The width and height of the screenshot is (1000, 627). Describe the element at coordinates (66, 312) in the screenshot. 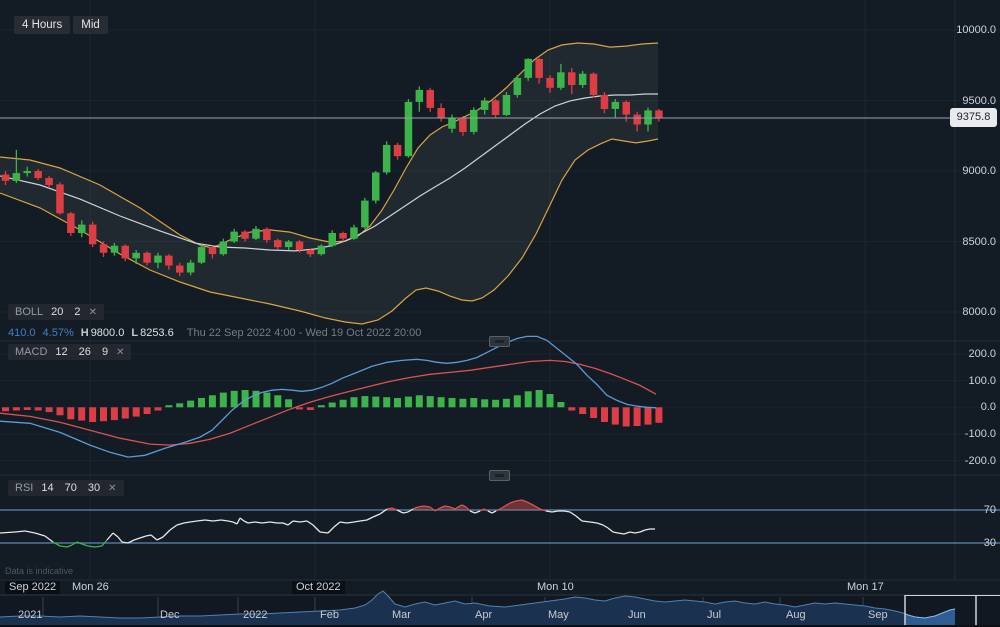

I see `boll-indicator-params: 20 2` at that location.